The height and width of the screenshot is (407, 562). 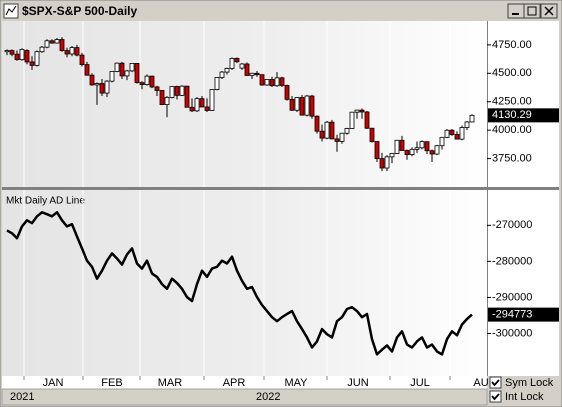 What do you see at coordinates (512, 333) in the screenshot?
I see `y-tick-label: -300000` at bounding box center [512, 333].